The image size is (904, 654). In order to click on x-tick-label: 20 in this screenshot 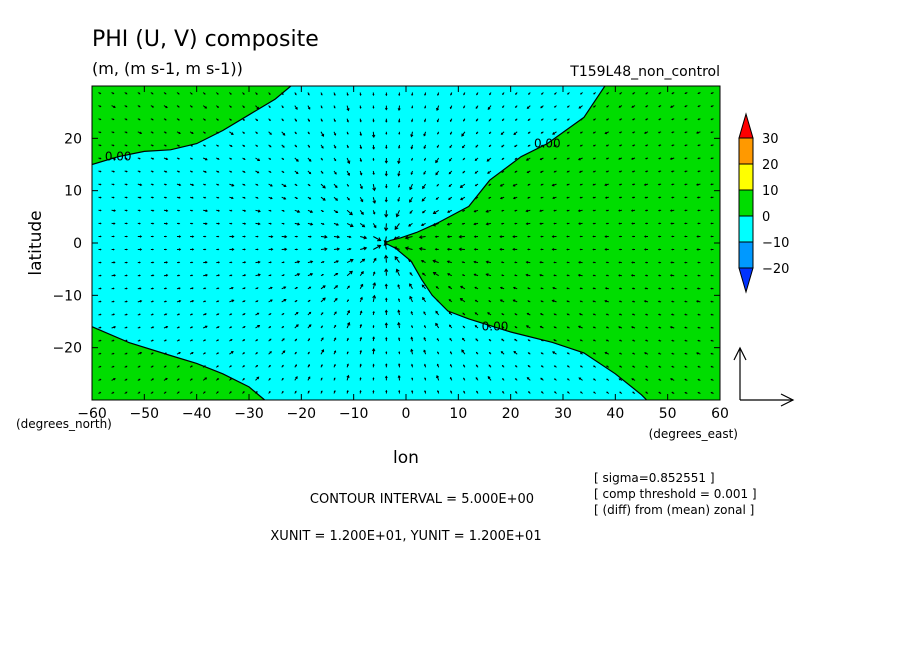, I will do `click(511, 414)`.